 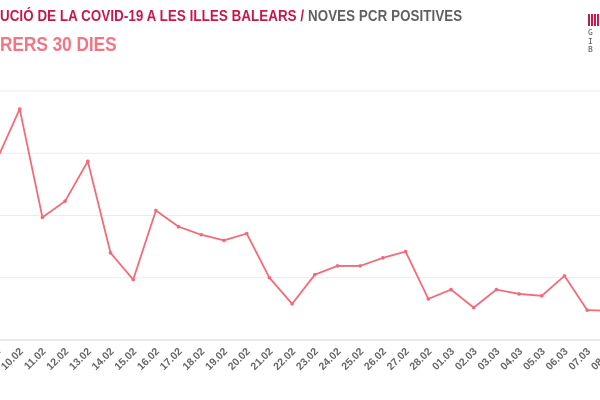 I want to click on x-tick-label: 18.02, so click(x=193, y=359).